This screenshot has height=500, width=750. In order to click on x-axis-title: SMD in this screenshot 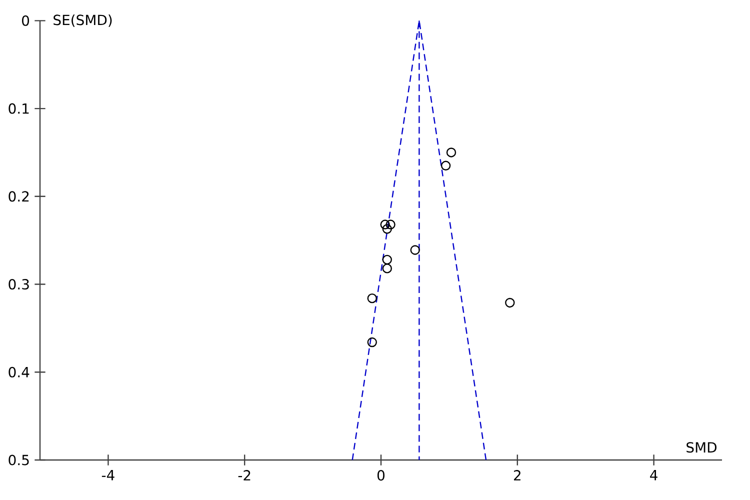, I will do `click(701, 447)`.